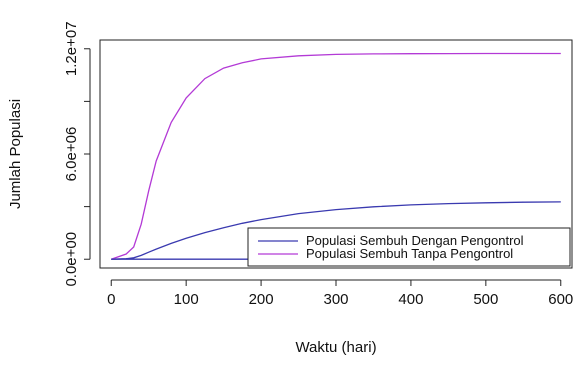 This screenshot has width=587, height=368. I want to click on y-tick-label-0: 0.0e+00, so click(71, 259).